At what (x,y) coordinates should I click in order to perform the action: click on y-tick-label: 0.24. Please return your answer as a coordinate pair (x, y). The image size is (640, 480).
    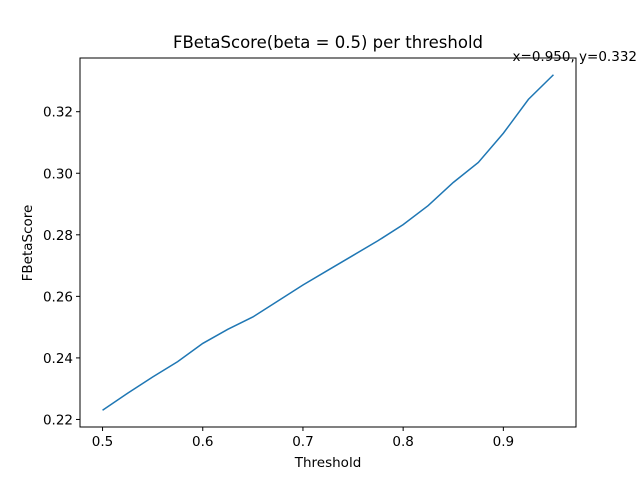
    Looking at the image, I should click on (58, 359).